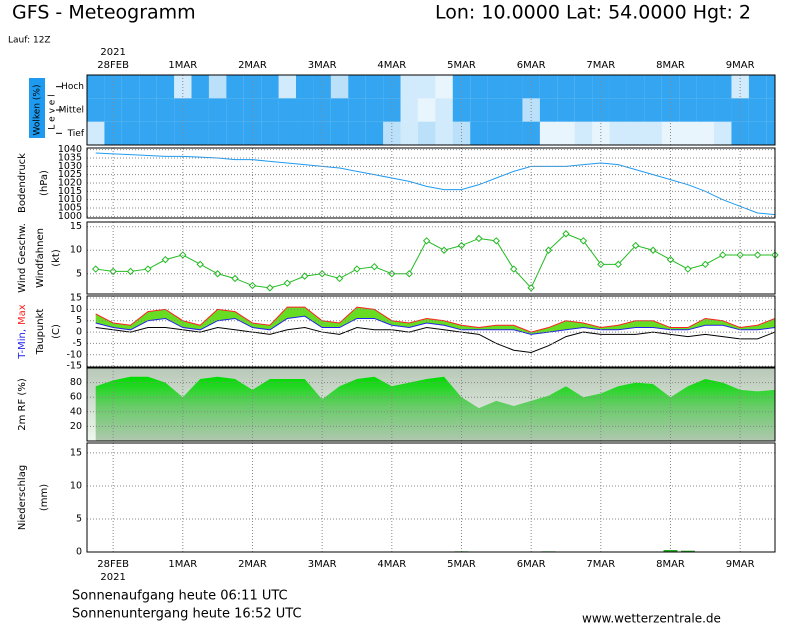 Image resolution: width=800 pixels, height=625 pixels. Describe the element at coordinates (71, 111) in the screenshot. I see `level-label: Mittel` at that location.